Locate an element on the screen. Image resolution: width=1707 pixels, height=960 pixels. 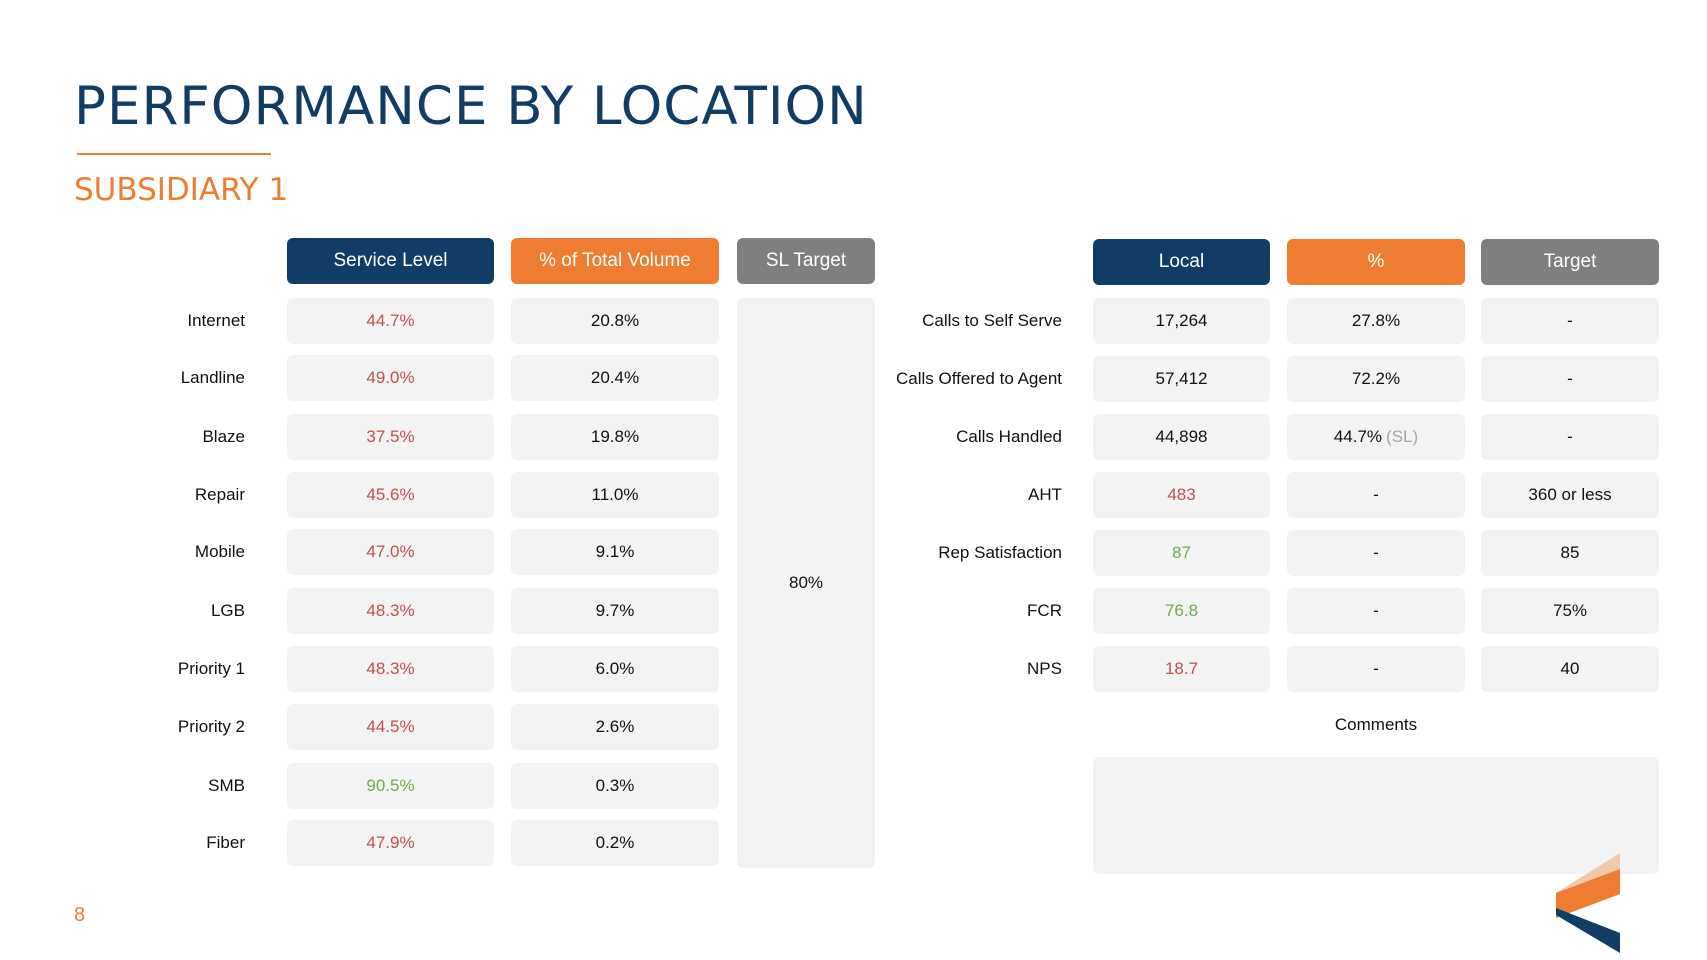
metric-row-label: AHT is located at coordinates (1045, 494).